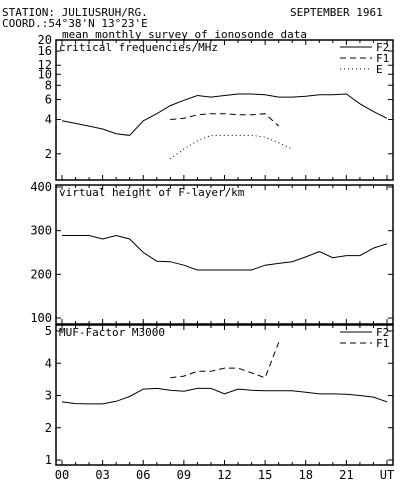 This screenshot has height=480, width=408. Describe the element at coordinates (379, 69) in the screenshot. I see `legend-label-e: E` at that location.